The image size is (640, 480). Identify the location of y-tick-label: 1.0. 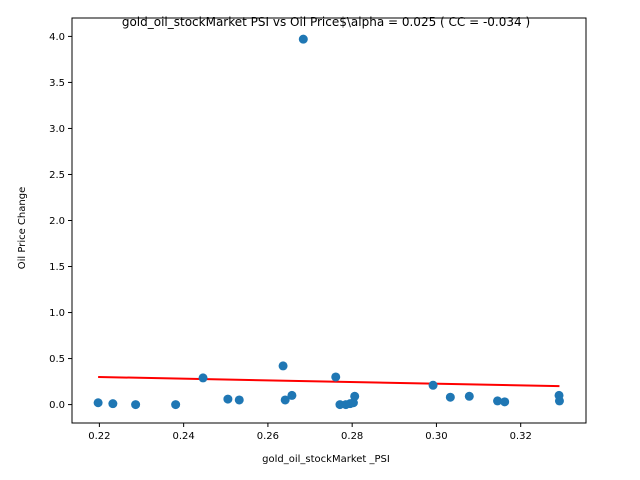
(57, 313).